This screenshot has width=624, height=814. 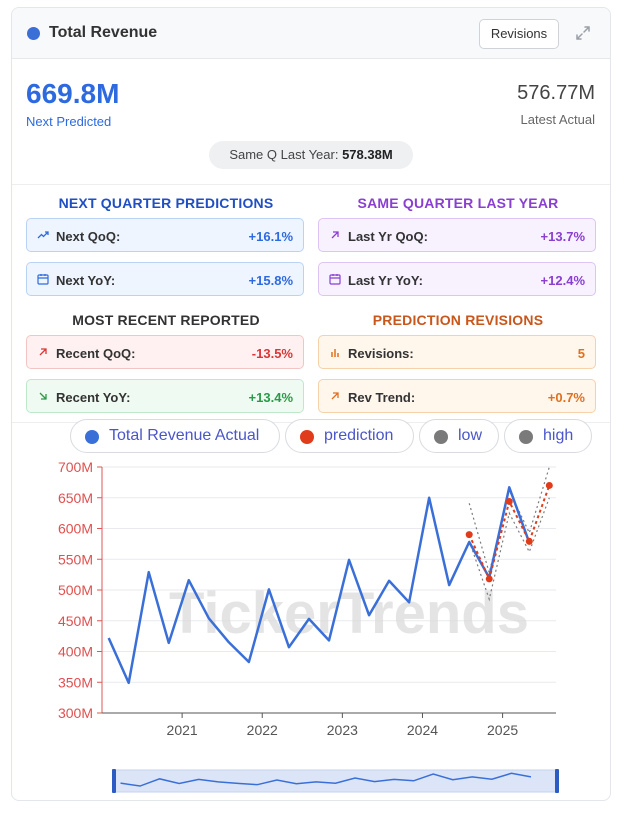 I want to click on legend-item-high: high, so click(x=548, y=436).